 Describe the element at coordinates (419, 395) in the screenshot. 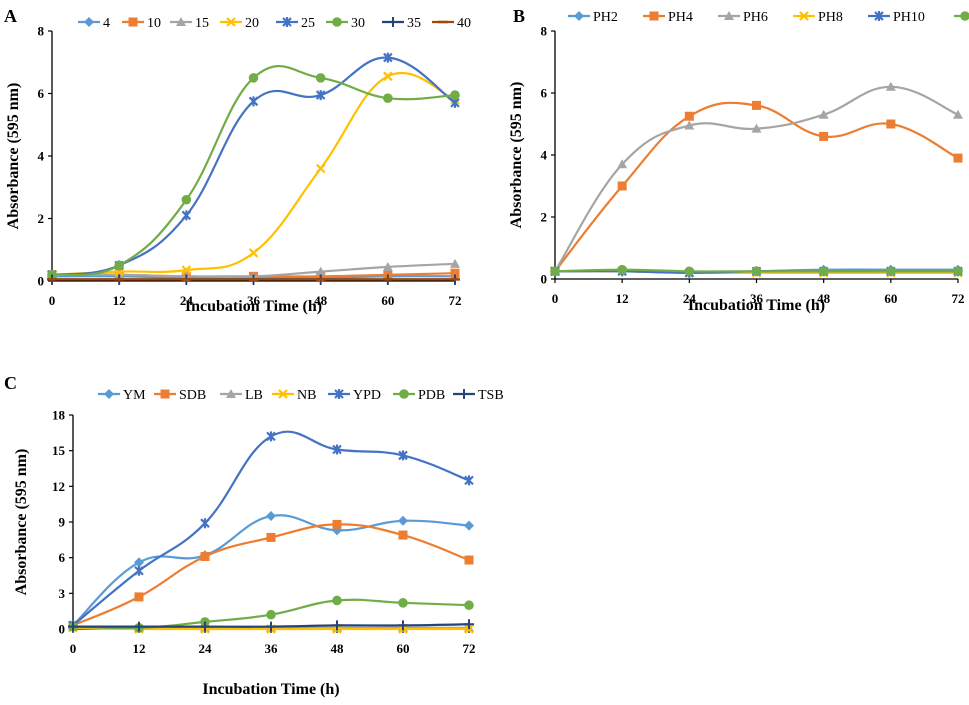

I see `legend-entry-PDB: PDB` at that location.